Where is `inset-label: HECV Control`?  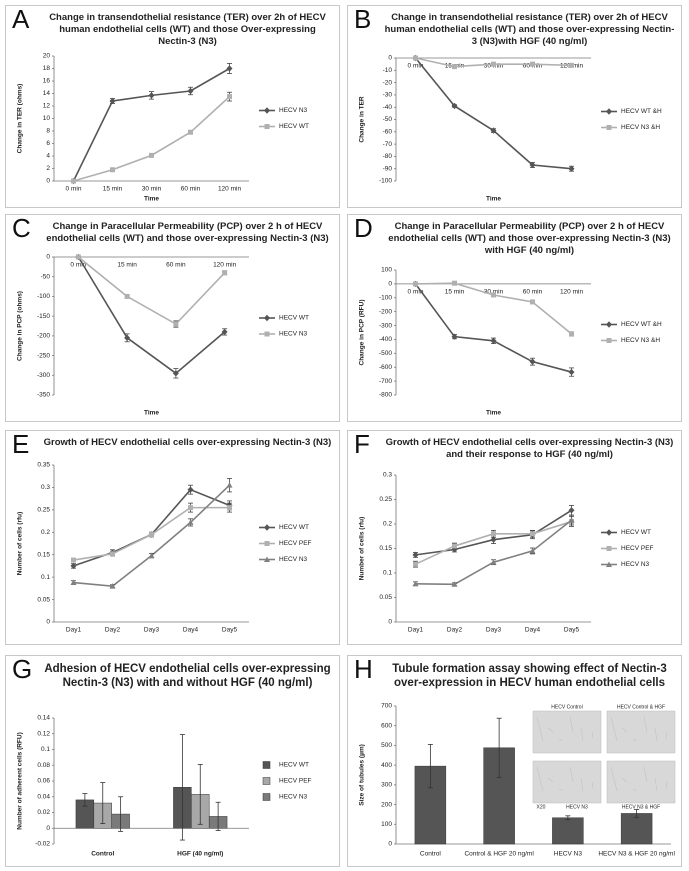
inset-label: HECV Control is located at coordinates (566, 707).